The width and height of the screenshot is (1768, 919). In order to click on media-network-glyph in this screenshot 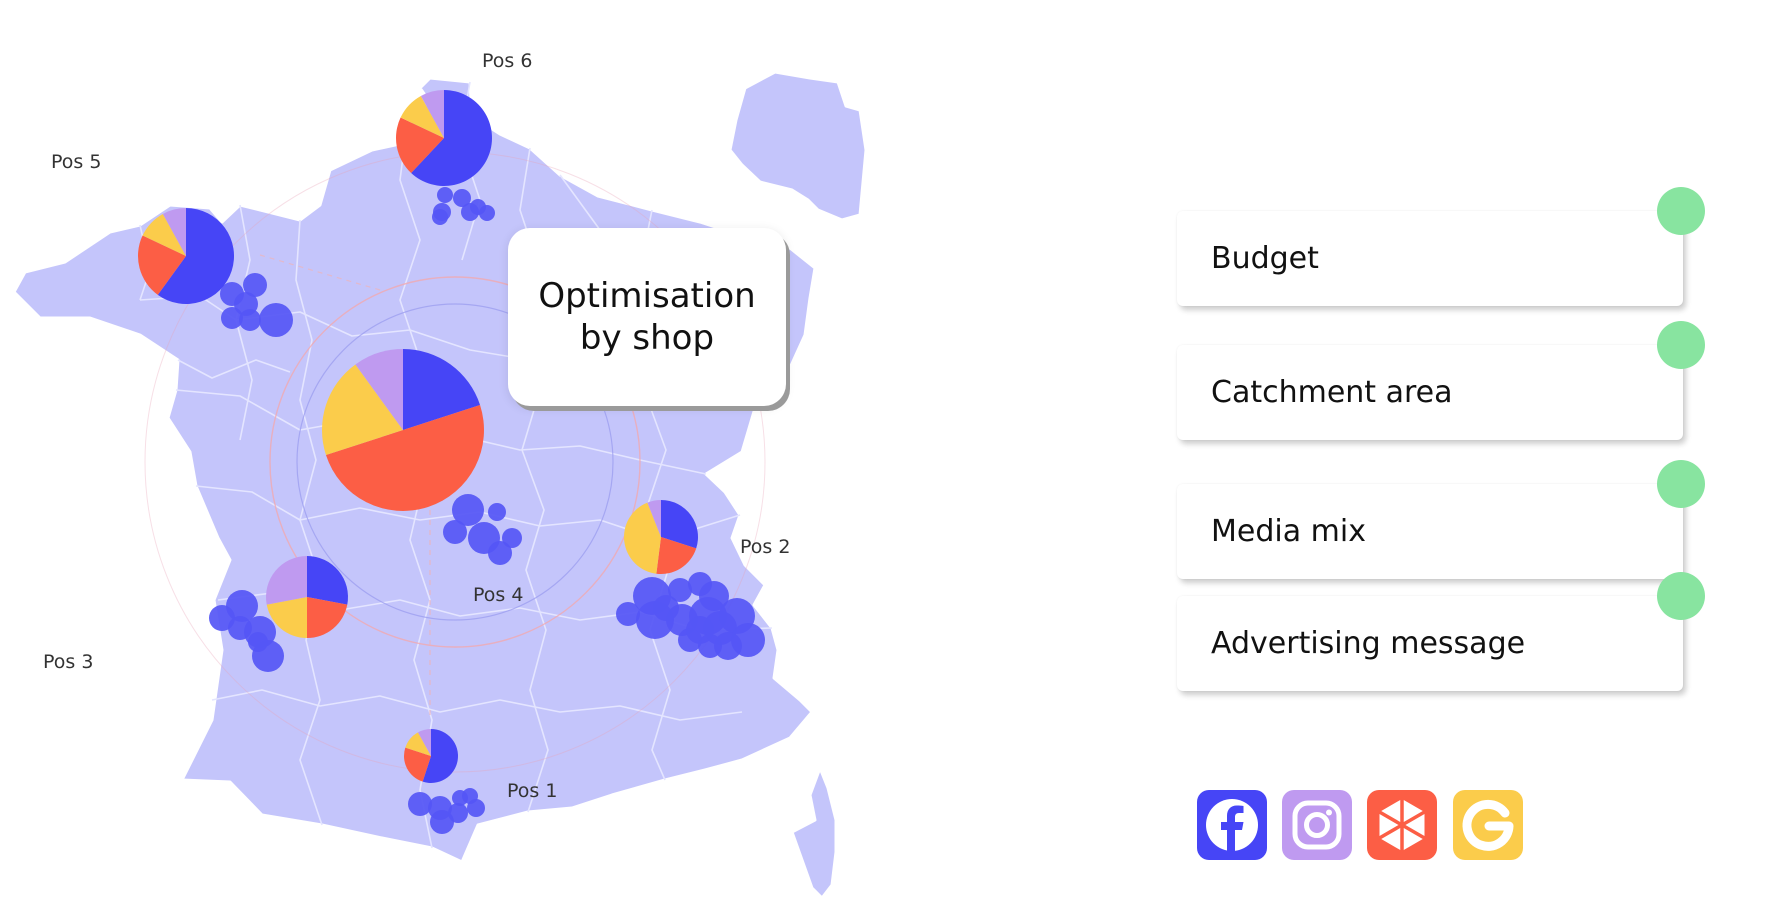, I will do `click(1402, 825)`.